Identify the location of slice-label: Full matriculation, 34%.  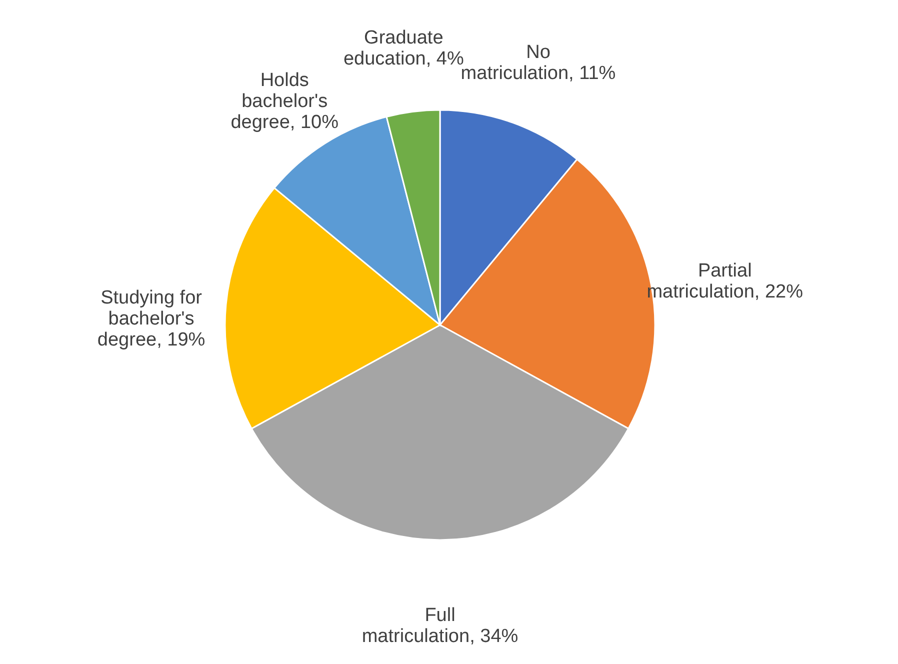
(440, 626).